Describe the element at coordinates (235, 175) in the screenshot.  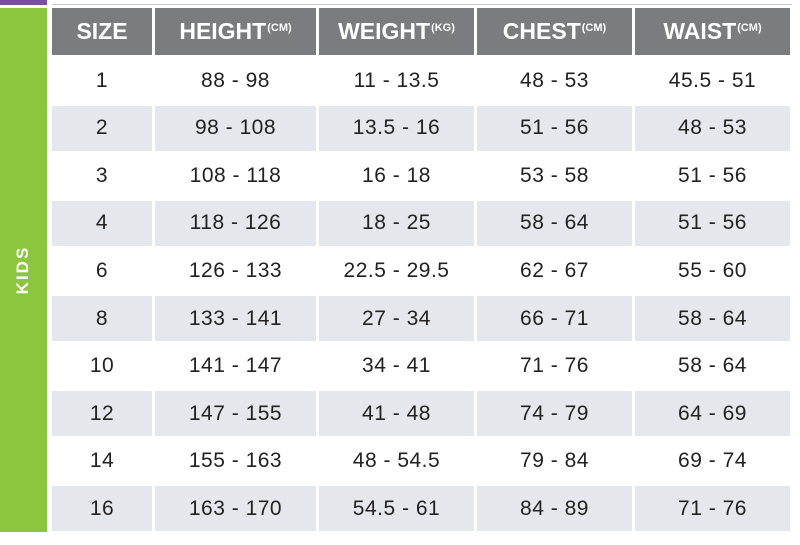
I see `table-cell: 108 - 118` at that location.